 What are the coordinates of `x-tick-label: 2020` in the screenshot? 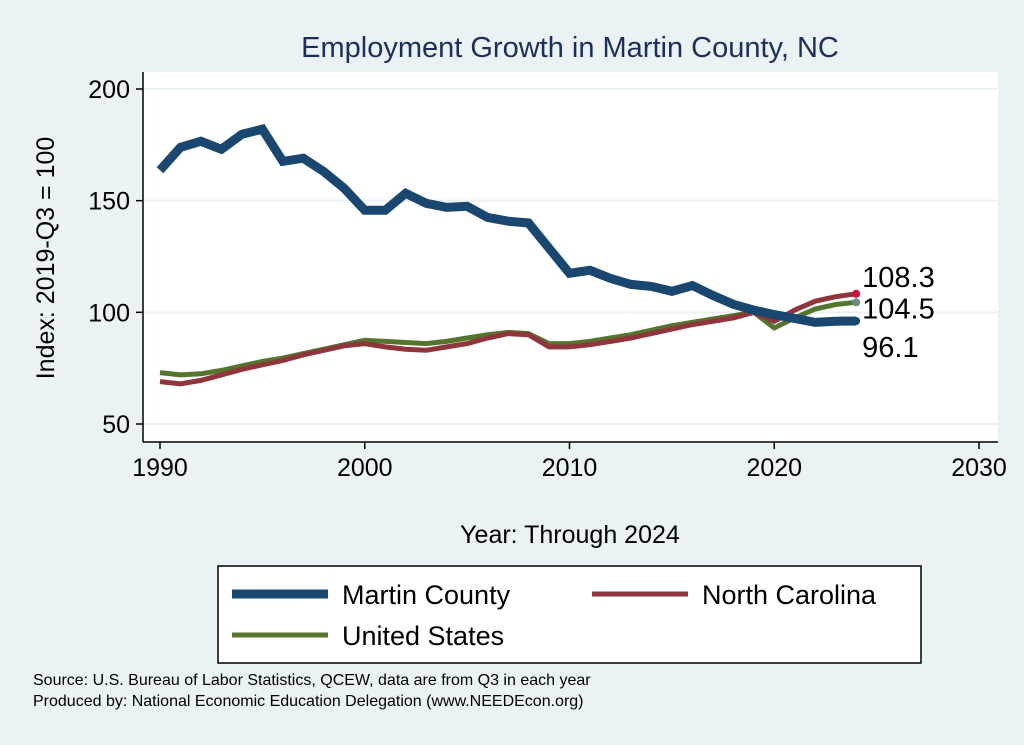 It's located at (774, 468).